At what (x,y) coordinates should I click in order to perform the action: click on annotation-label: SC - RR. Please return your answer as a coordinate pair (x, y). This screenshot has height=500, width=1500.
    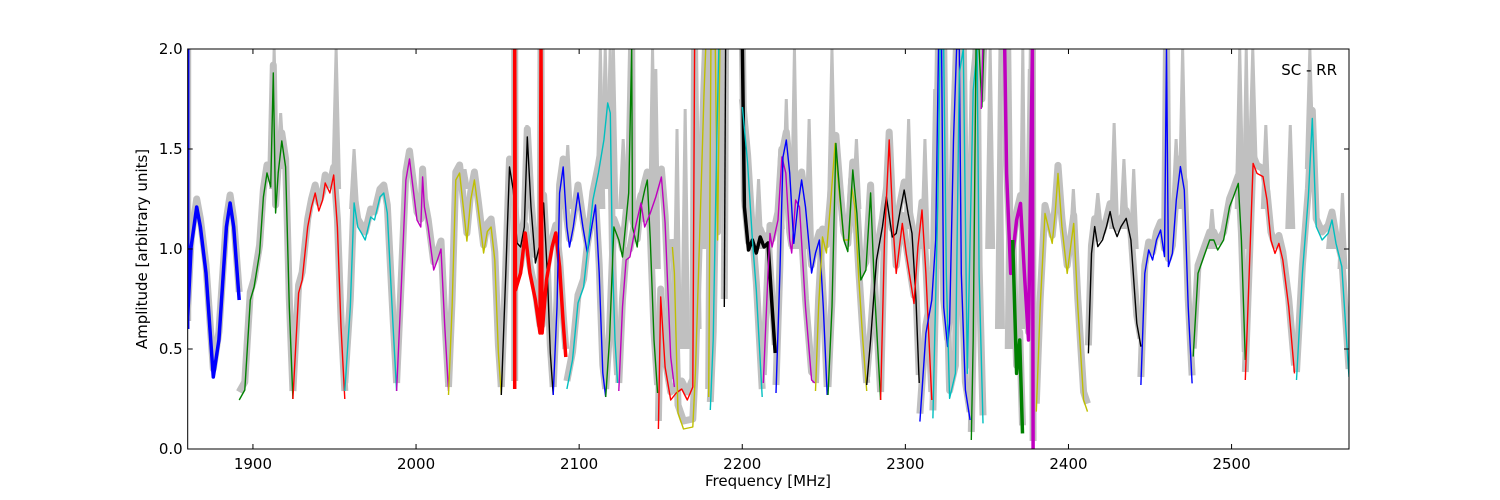
    Looking at the image, I should click on (1309, 70).